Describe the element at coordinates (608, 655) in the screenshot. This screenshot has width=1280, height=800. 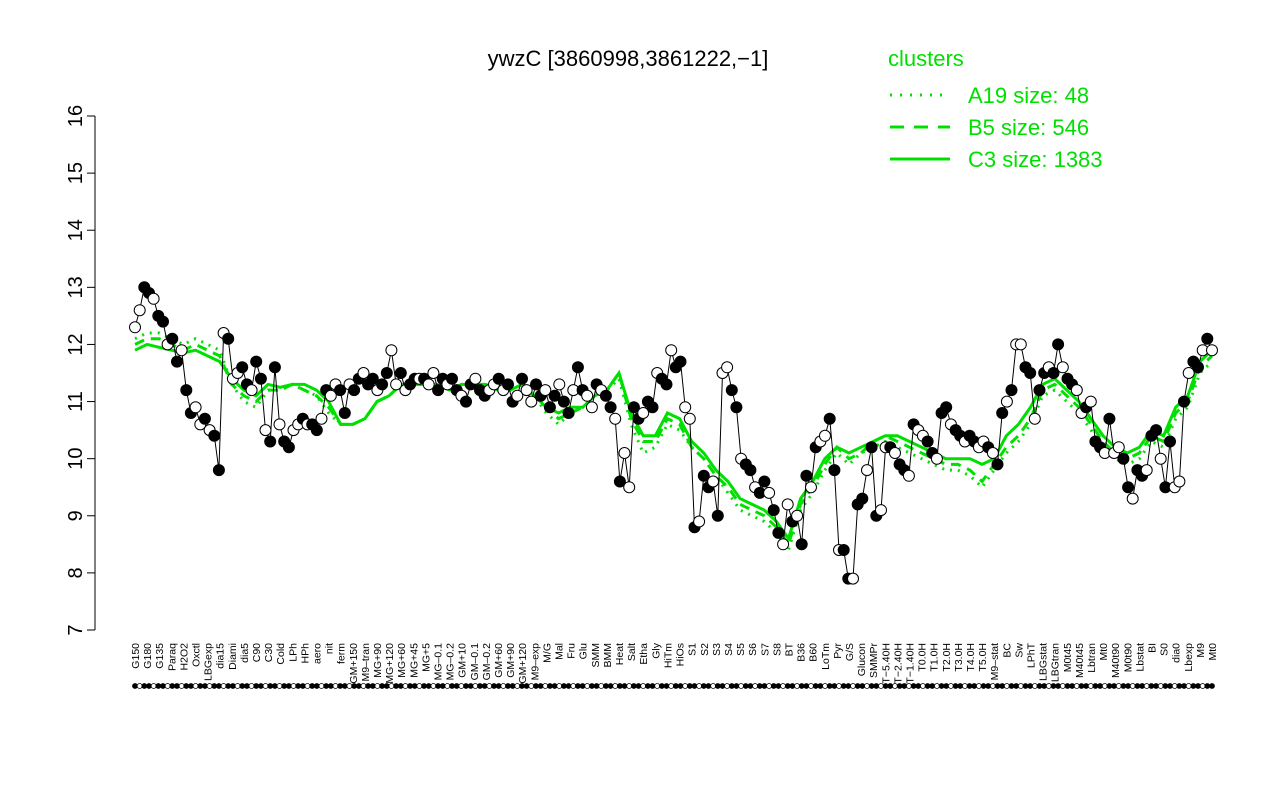
I see `x-tick-label: BMM` at that location.